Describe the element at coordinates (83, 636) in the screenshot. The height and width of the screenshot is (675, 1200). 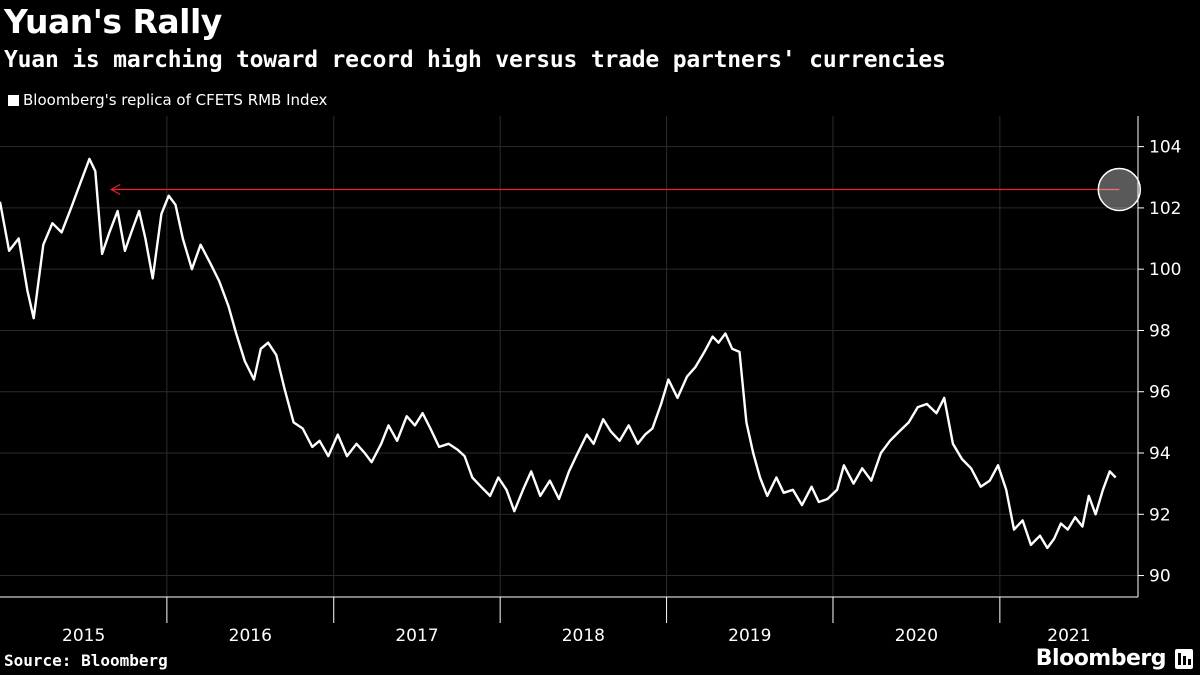
I see `x-tick-label: 2015` at that location.